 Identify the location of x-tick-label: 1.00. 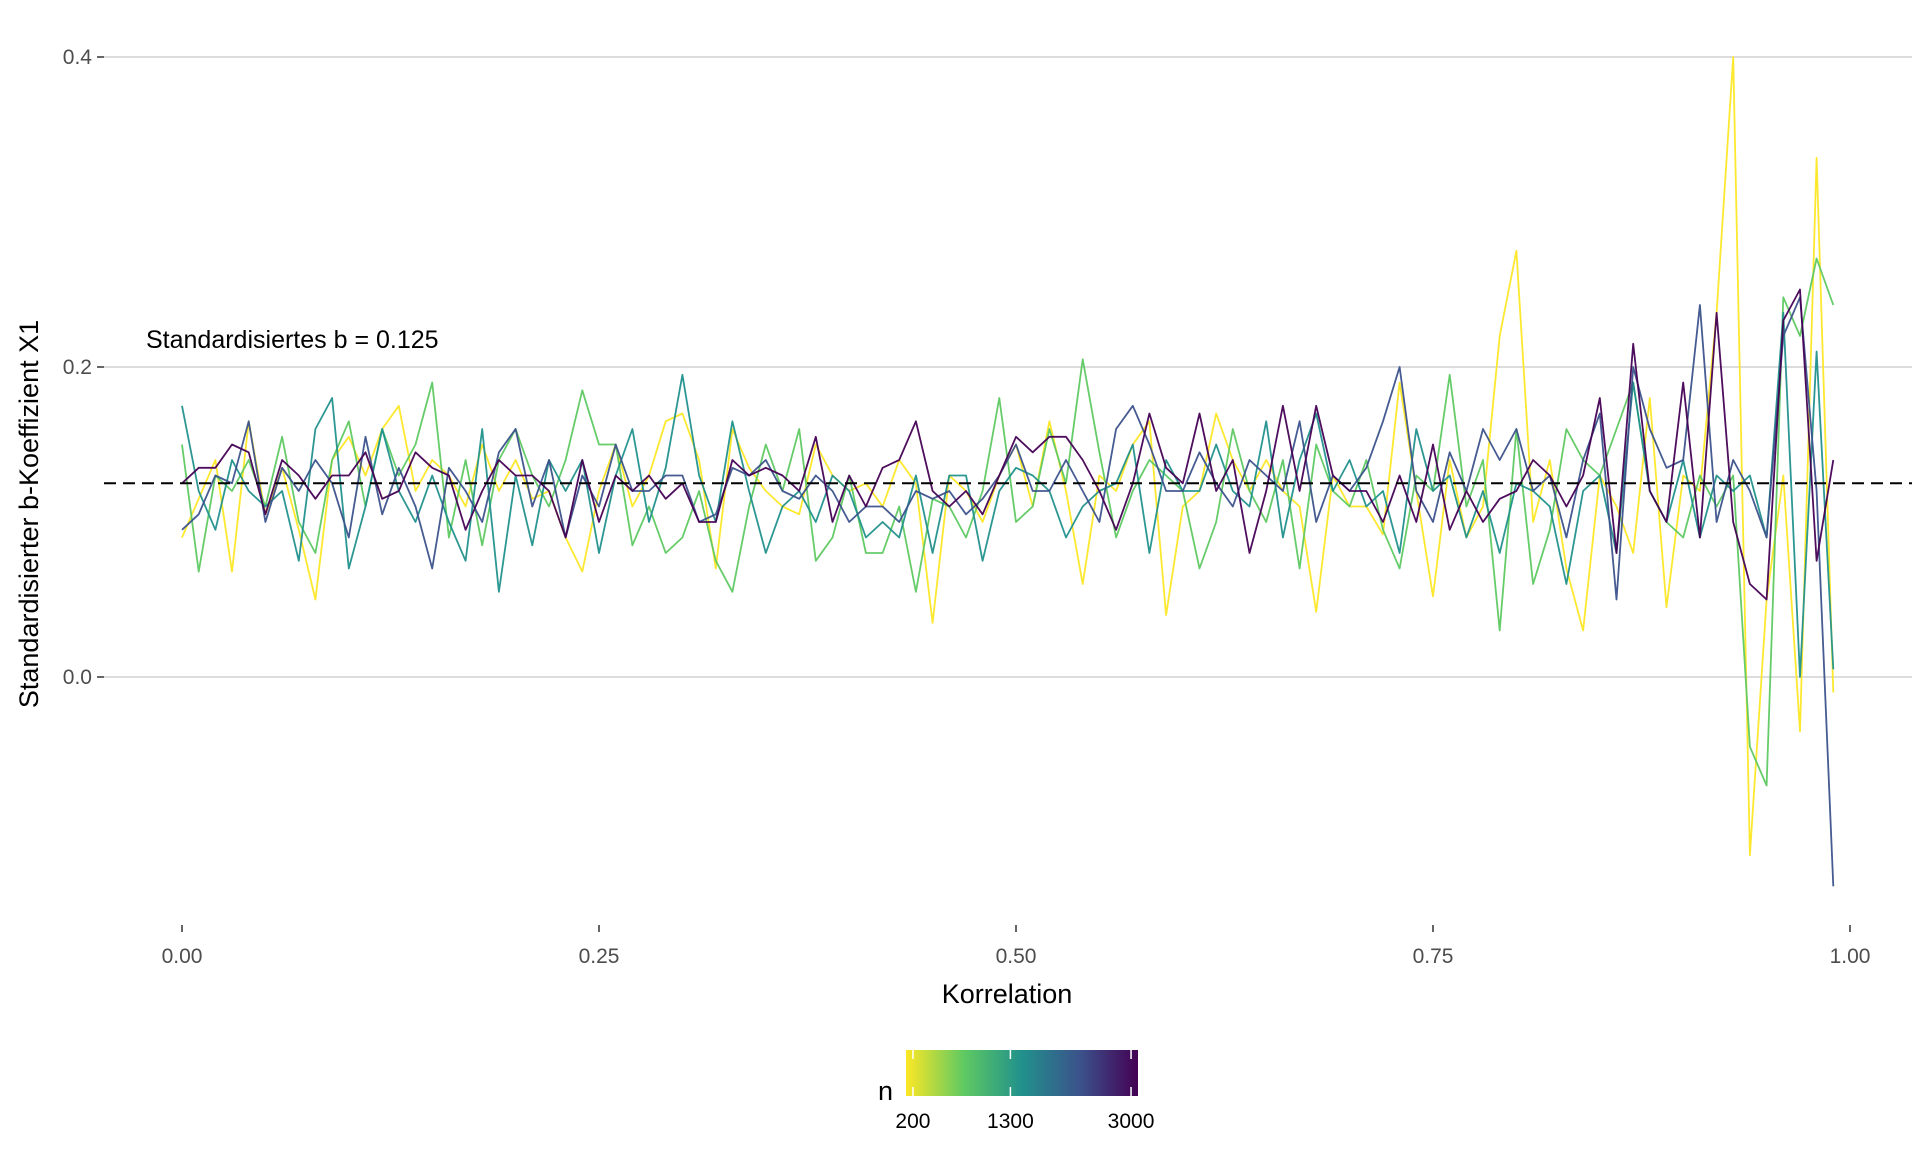
(1850, 956).